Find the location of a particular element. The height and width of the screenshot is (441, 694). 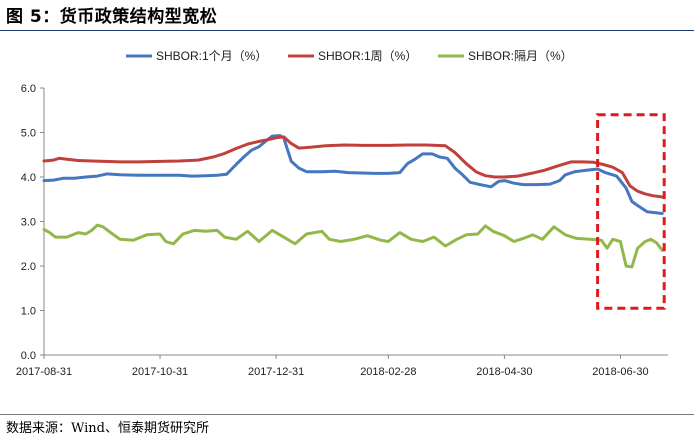

y-tick-label: 6.0 is located at coordinates (28, 89).